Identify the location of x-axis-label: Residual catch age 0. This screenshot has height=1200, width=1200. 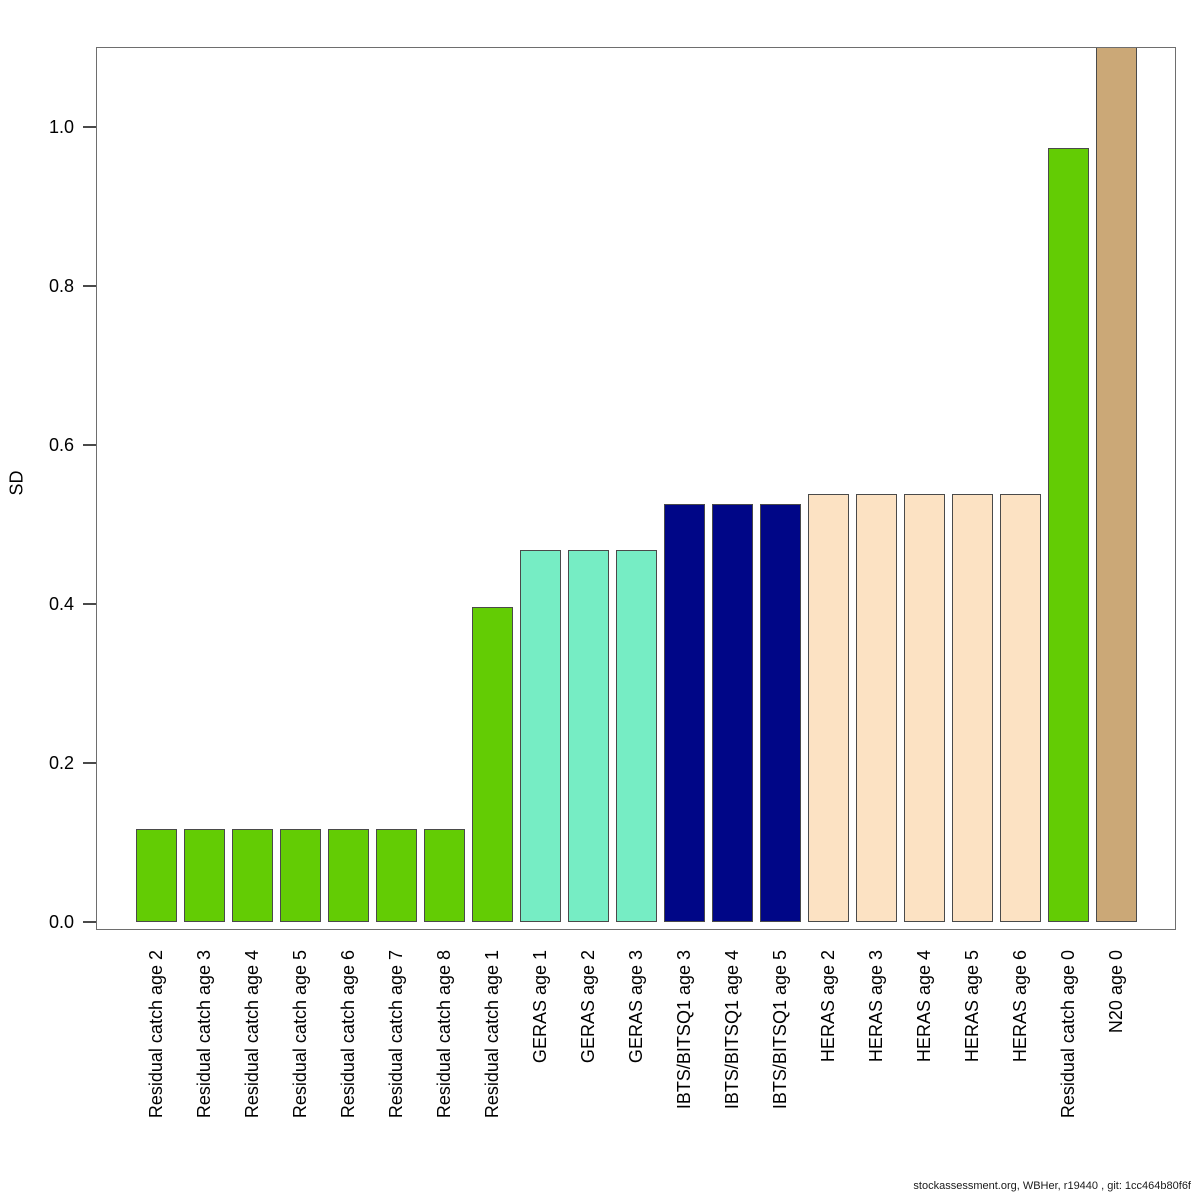
(1068, 1034).